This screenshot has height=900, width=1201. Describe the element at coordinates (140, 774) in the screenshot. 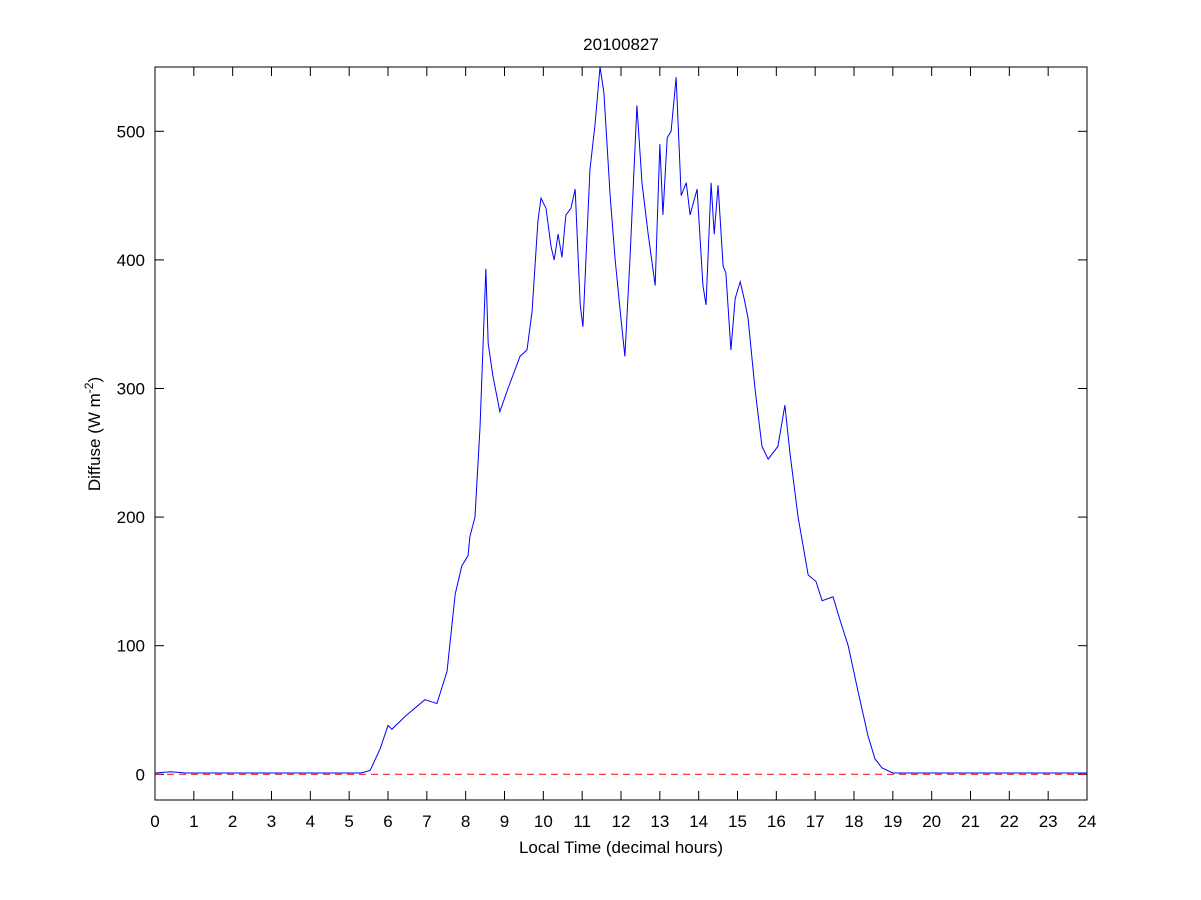

I see `y-tick-label: 0` at that location.